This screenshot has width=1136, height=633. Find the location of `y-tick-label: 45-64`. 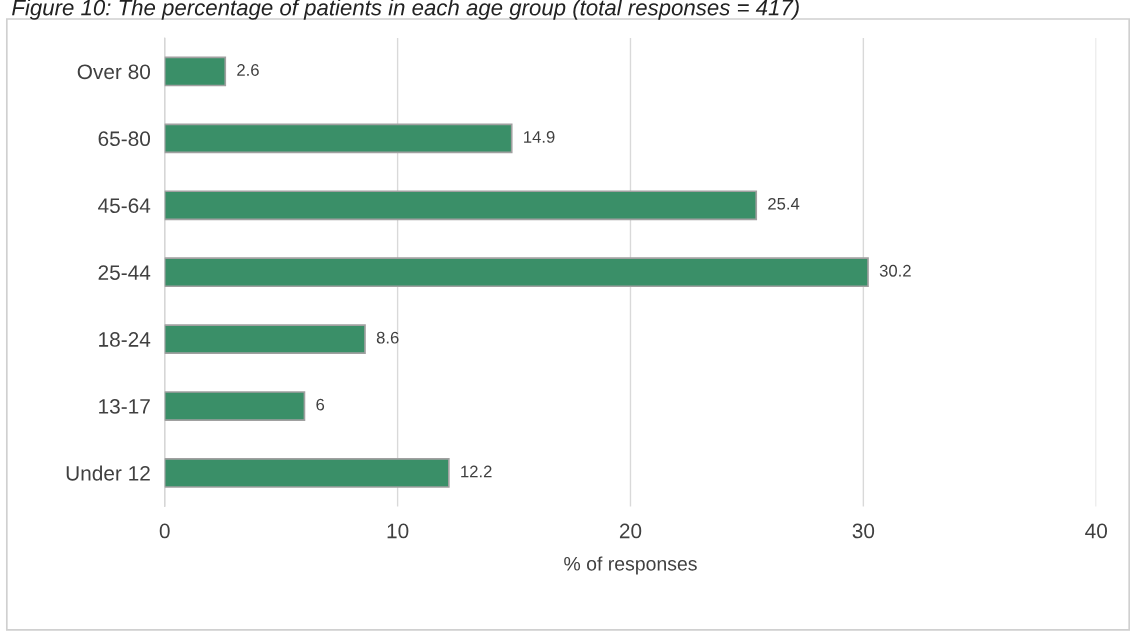

y-tick-label: 45-64 is located at coordinates (124, 206).